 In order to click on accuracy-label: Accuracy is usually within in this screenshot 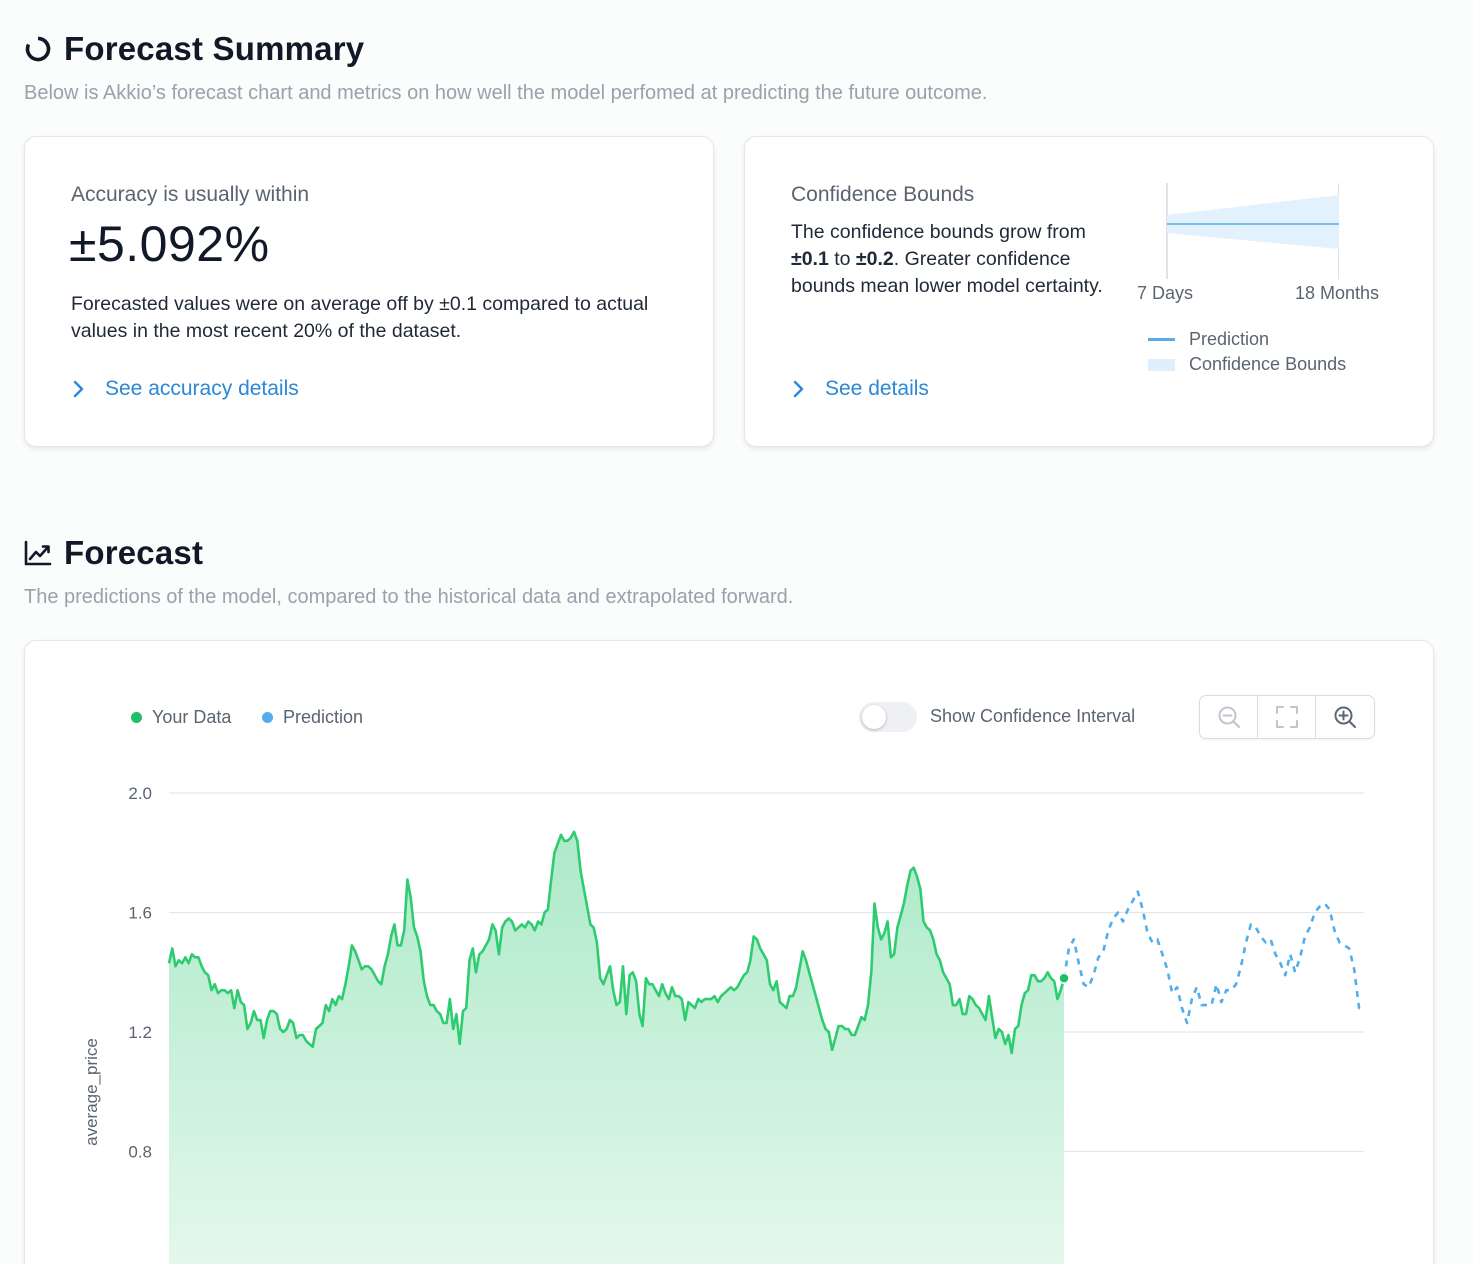, I will do `click(190, 194)`.